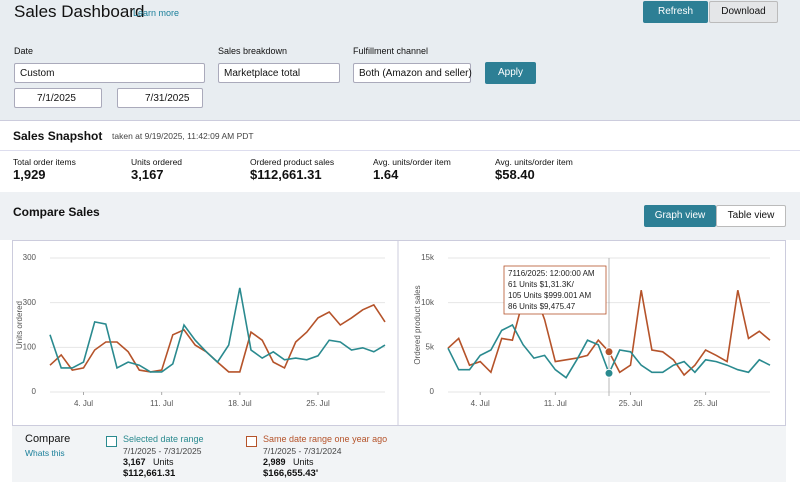 This screenshot has width=800, height=482. Describe the element at coordinates (542, 306) in the screenshot. I see `tooltip-line: 86 Units $9,475.47` at that location.